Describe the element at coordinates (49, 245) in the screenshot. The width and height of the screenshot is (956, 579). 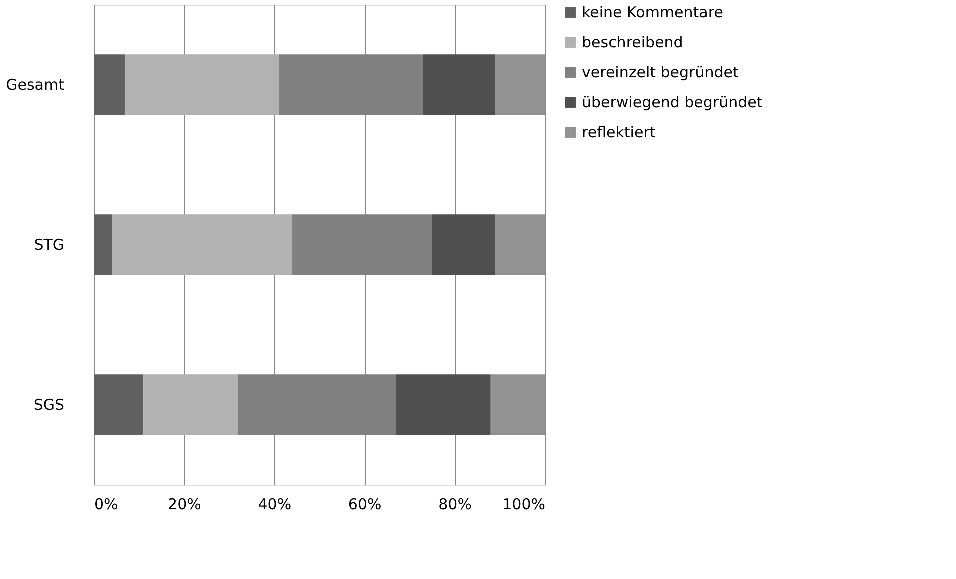
I see `y-tick-label: STG` at that location.